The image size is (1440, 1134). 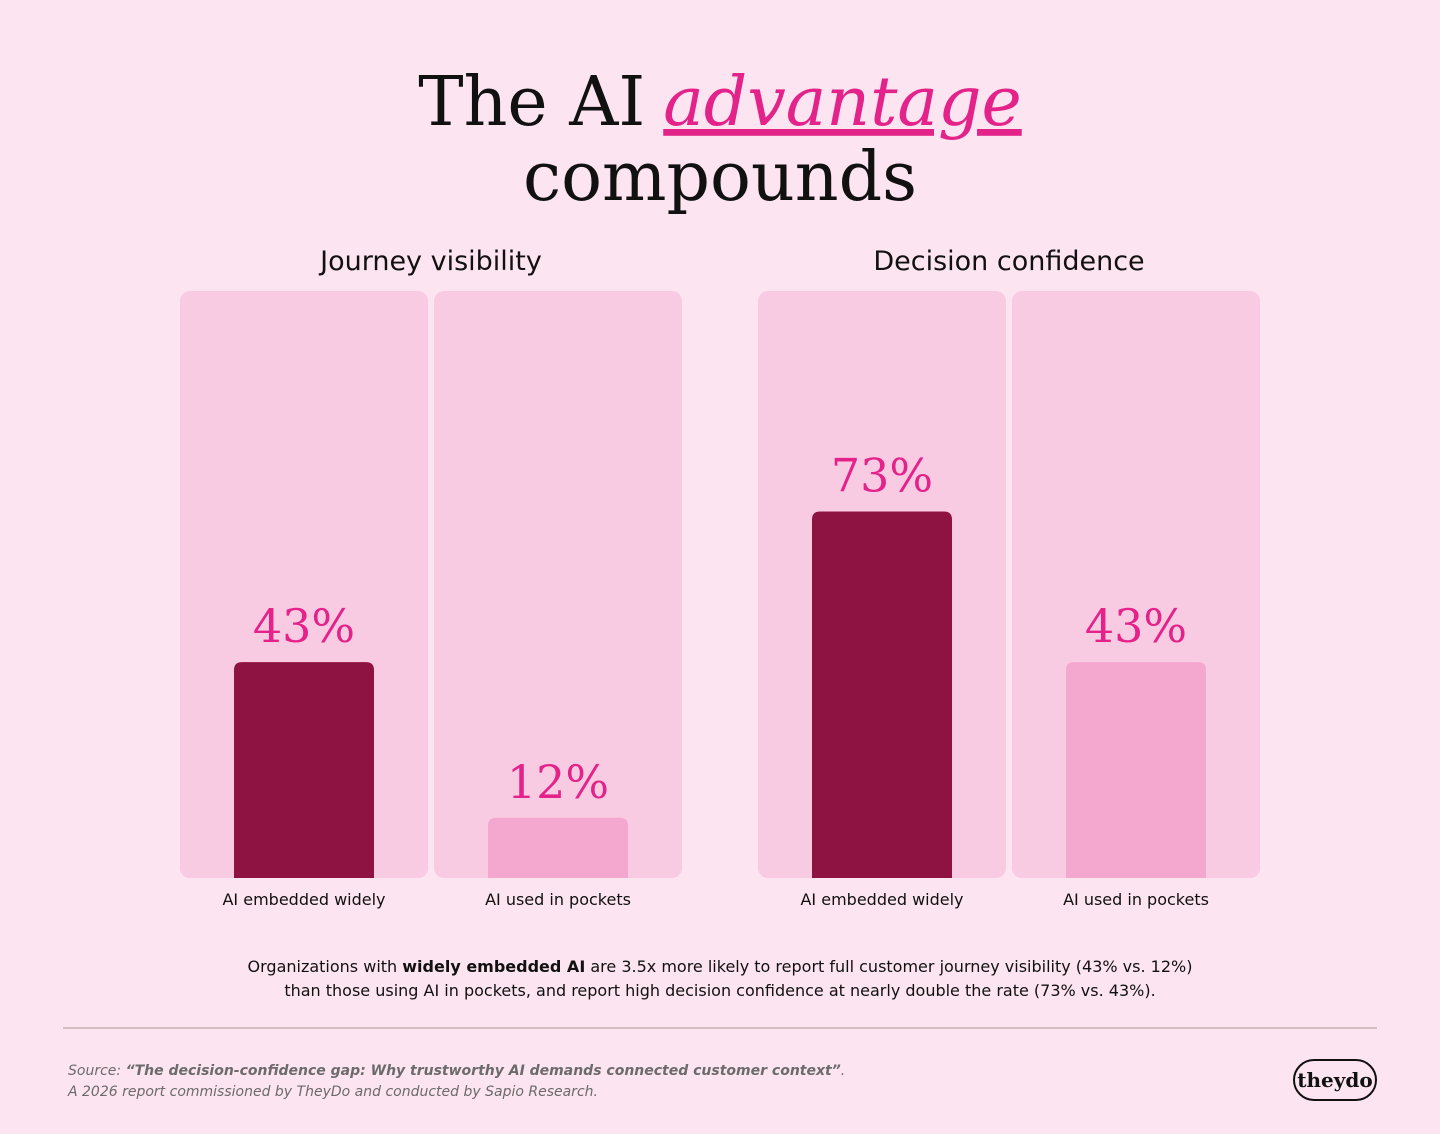 What do you see at coordinates (531, 102) in the screenshot?
I see `title-start: The AI` at bounding box center [531, 102].